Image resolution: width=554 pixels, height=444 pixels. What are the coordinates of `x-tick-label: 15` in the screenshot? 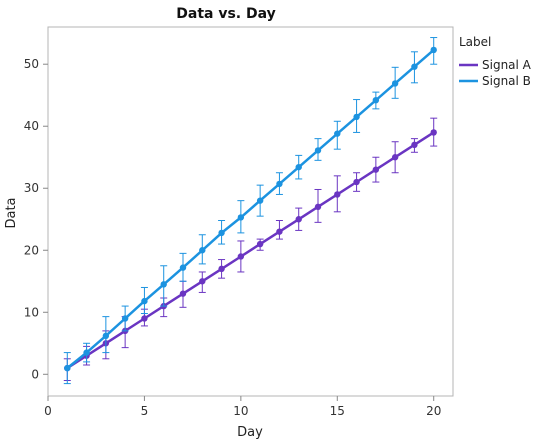 It's located at (337, 411).